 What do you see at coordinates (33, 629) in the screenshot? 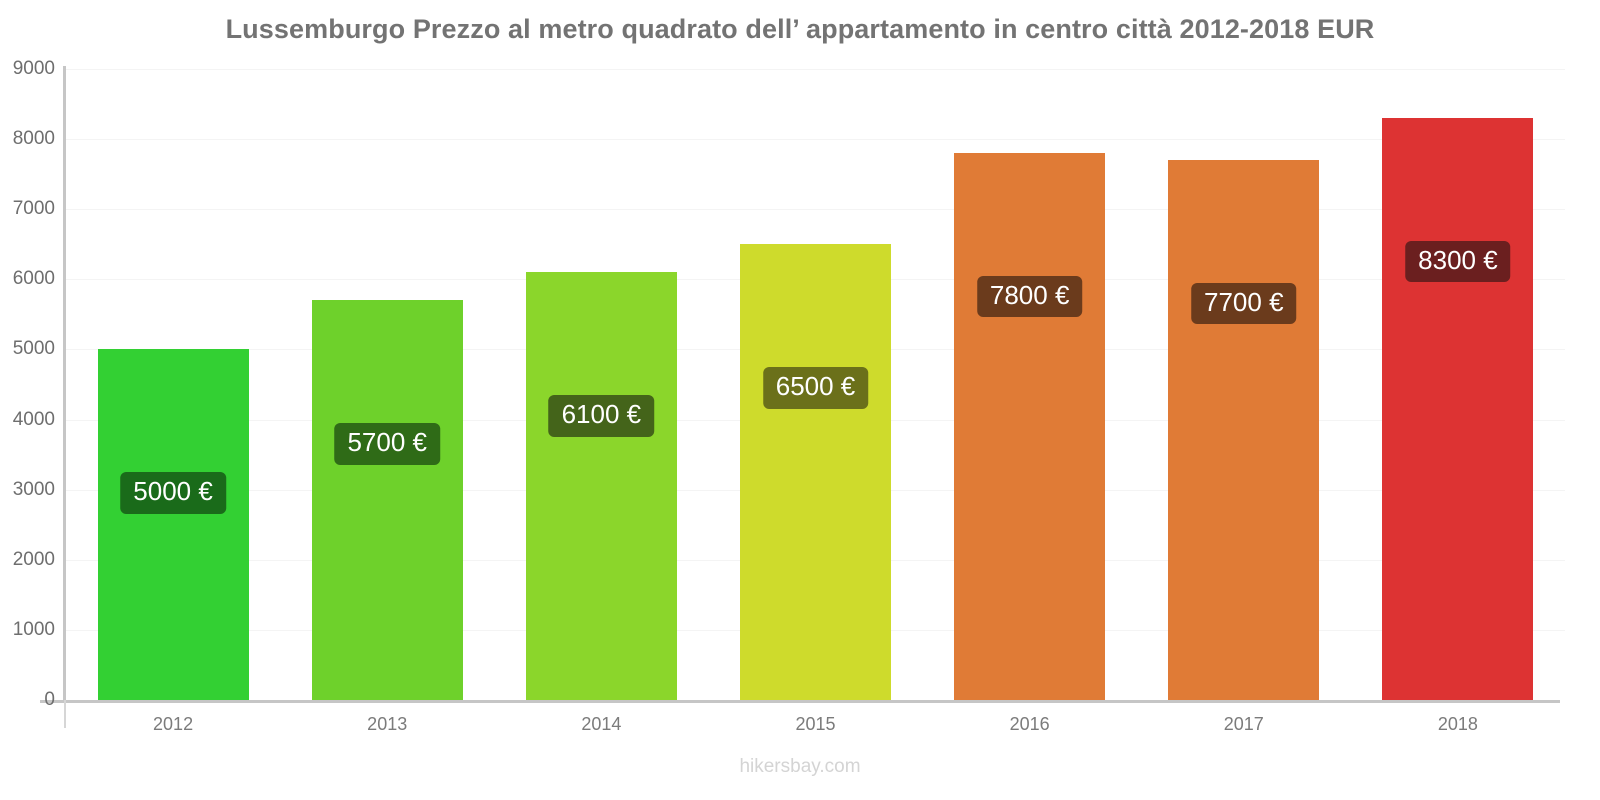
I see `y-axis-tick-label: 1000` at bounding box center [33, 629].